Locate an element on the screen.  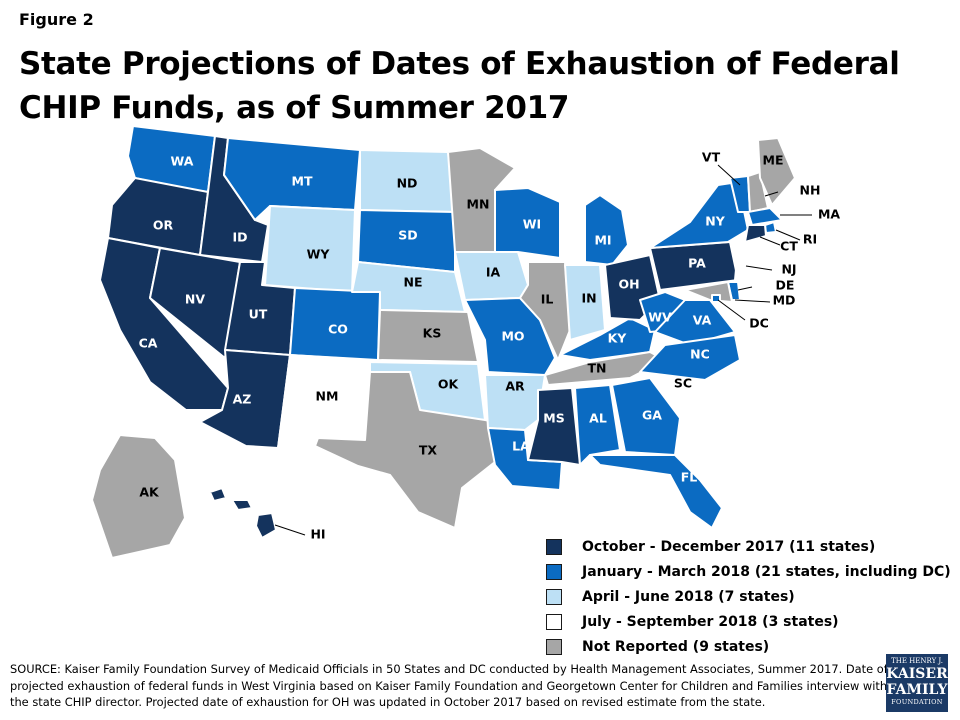
state-ri is located at coordinates (770, 227).